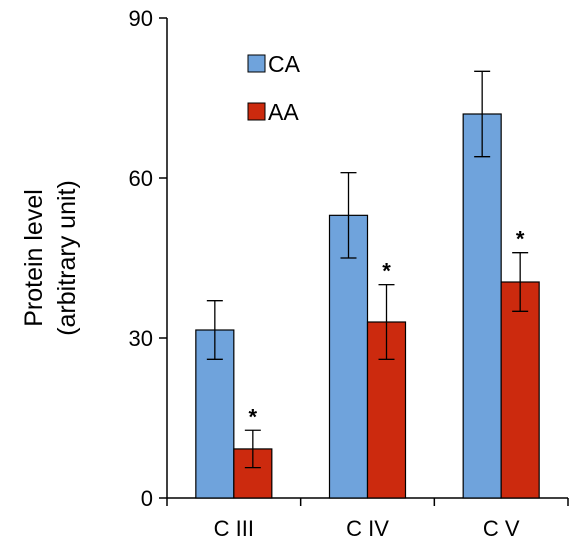  Describe the element at coordinates (256, 63) in the screenshot. I see `legend-swatch-ca` at that location.